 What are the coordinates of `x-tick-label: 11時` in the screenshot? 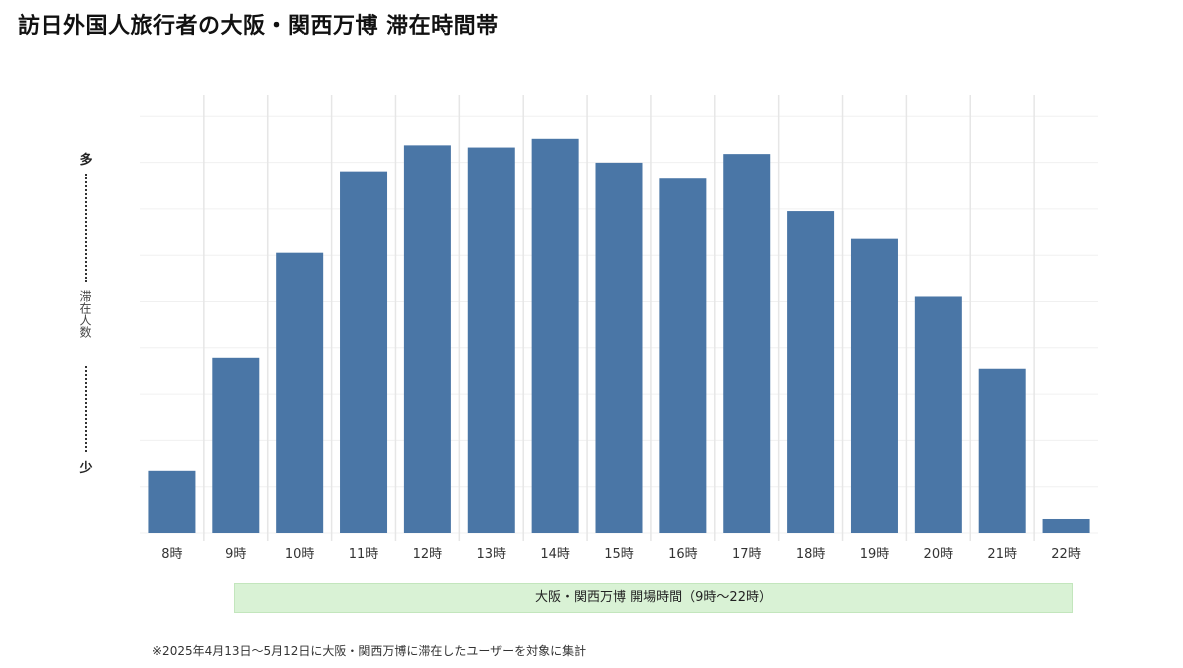 It's located at (364, 554).